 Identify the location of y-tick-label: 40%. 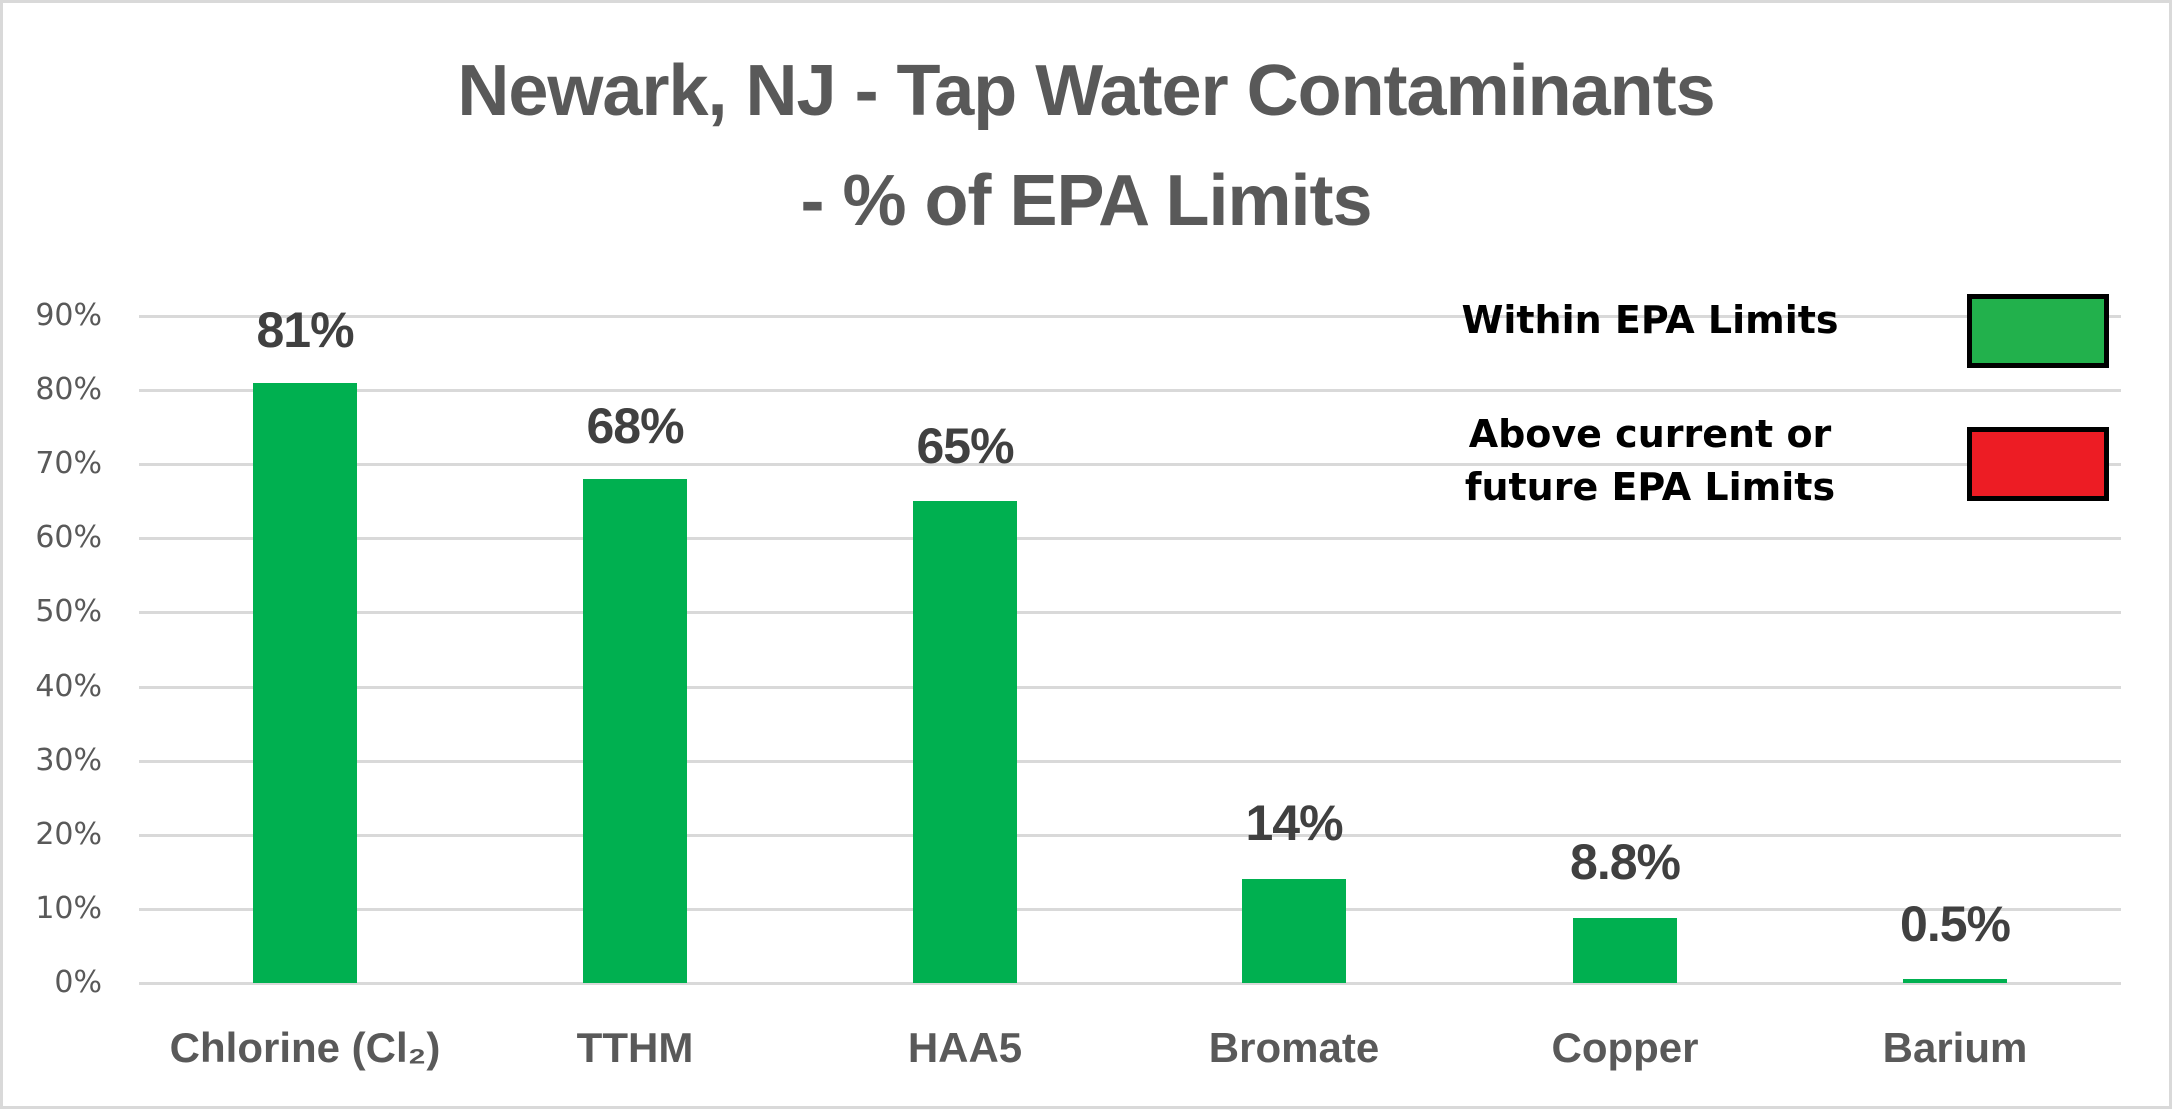
(68, 686).